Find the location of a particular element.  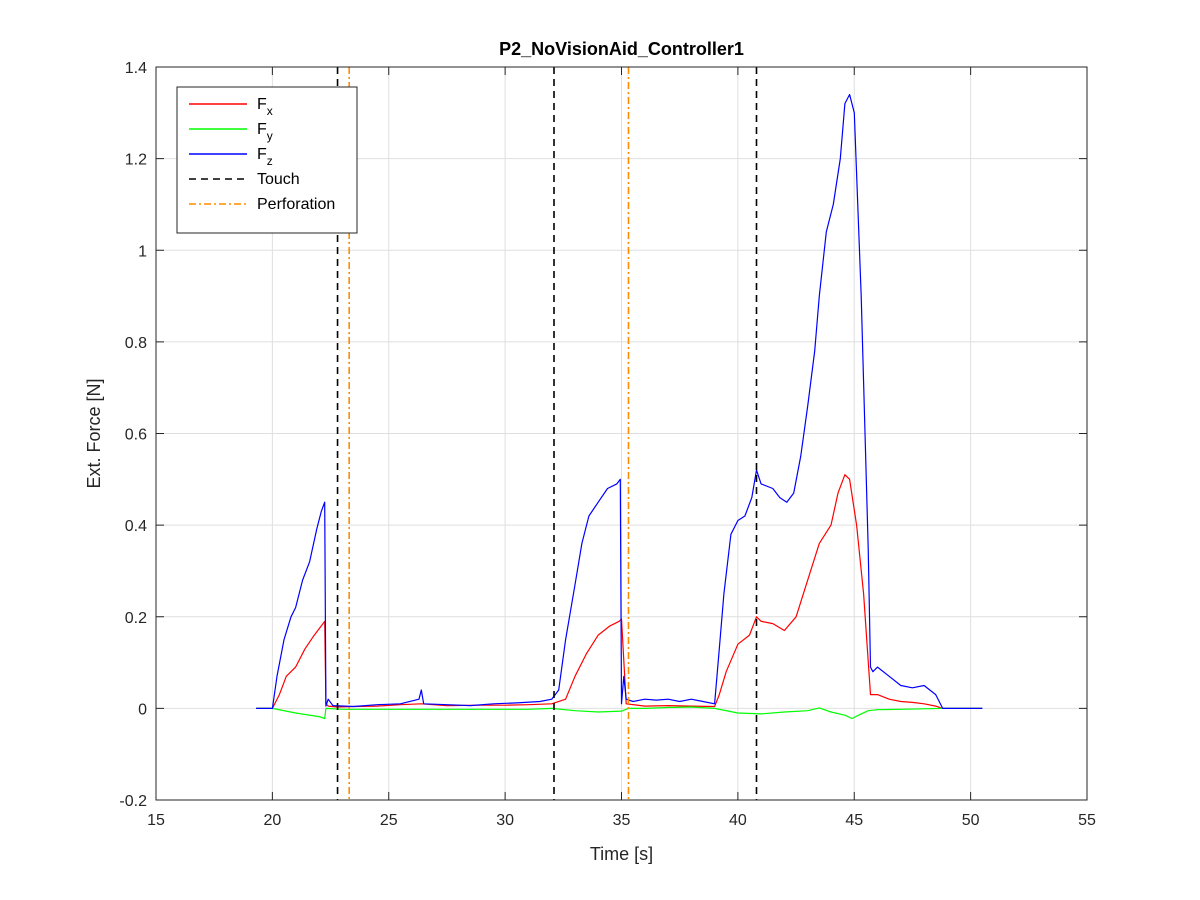

legend-subscript: x is located at coordinates (270, 111).